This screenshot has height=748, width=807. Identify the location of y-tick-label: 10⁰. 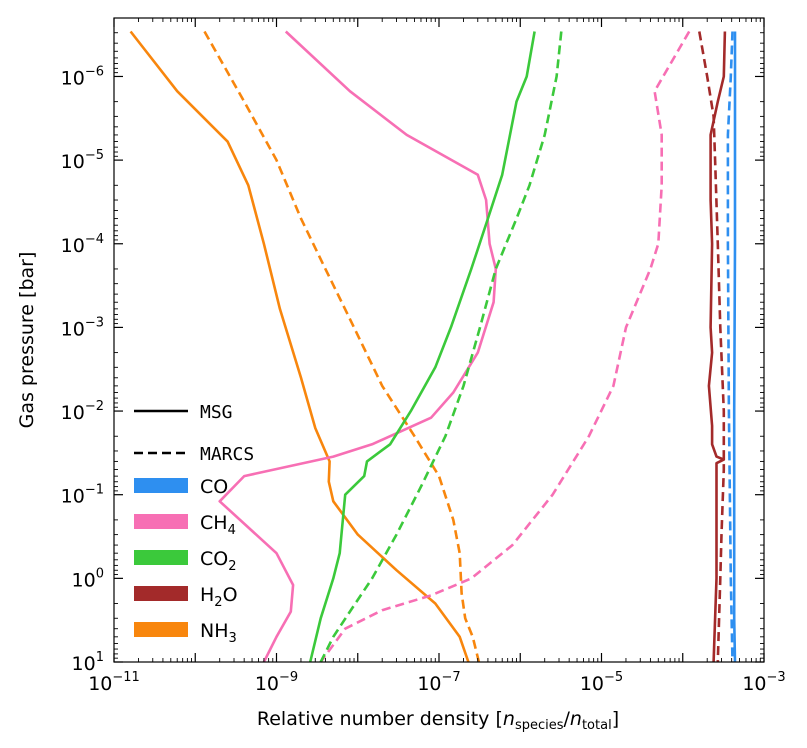
(88, 578).